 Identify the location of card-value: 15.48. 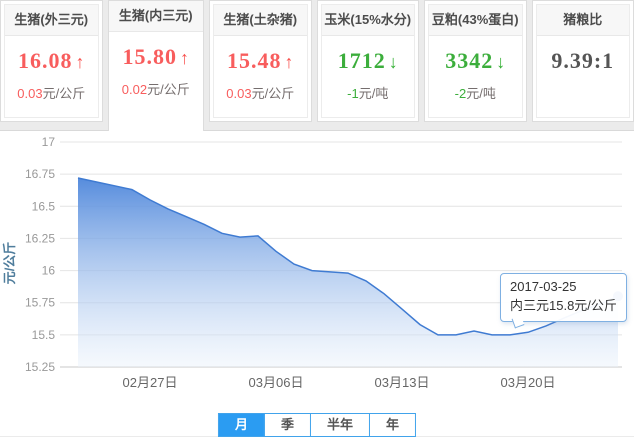
(254, 60).